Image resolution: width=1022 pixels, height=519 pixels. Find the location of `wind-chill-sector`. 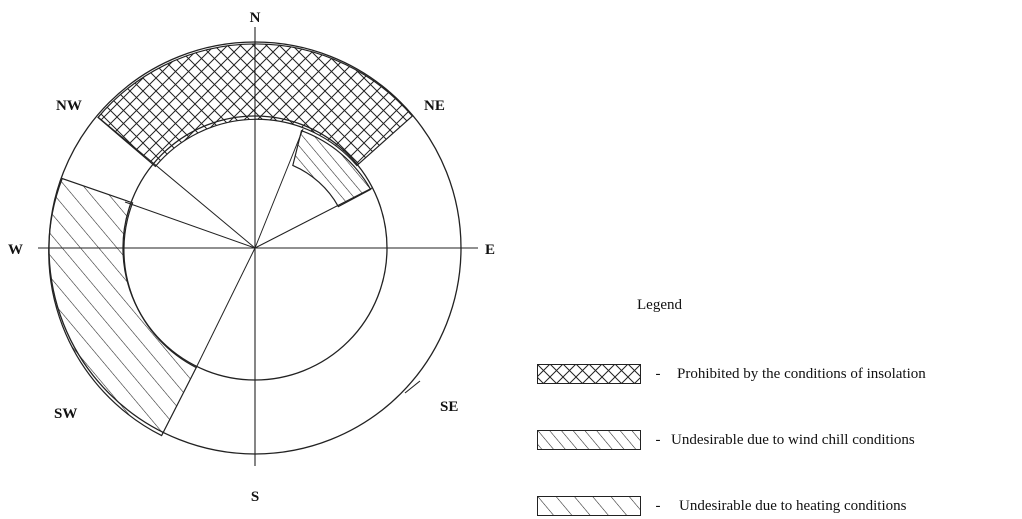

wind-chill-sector is located at coordinates (332, 168).